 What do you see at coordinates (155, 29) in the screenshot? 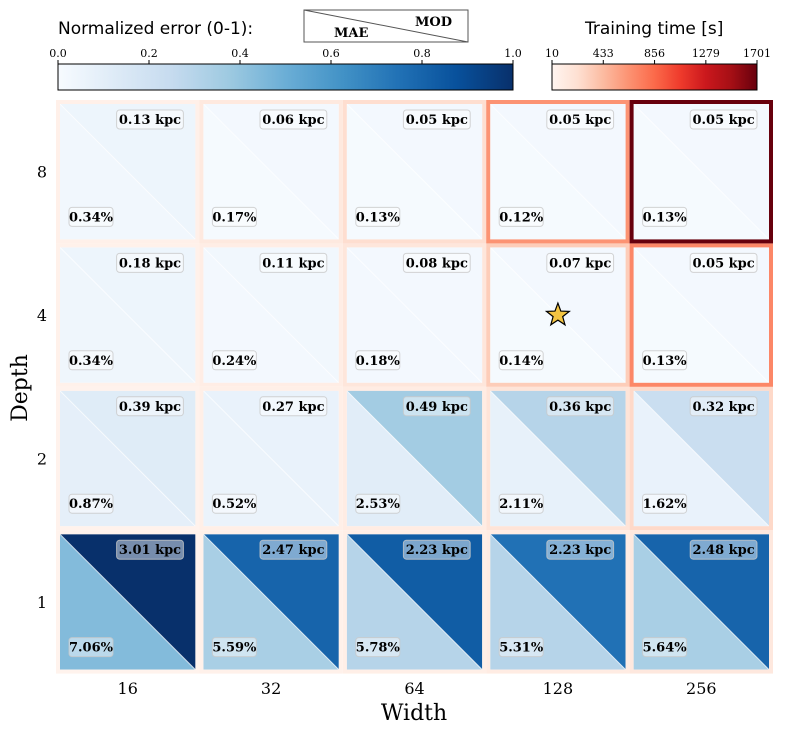
I see `error-colorbar-title: Normalized error (0-1):` at bounding box center [155, 29].